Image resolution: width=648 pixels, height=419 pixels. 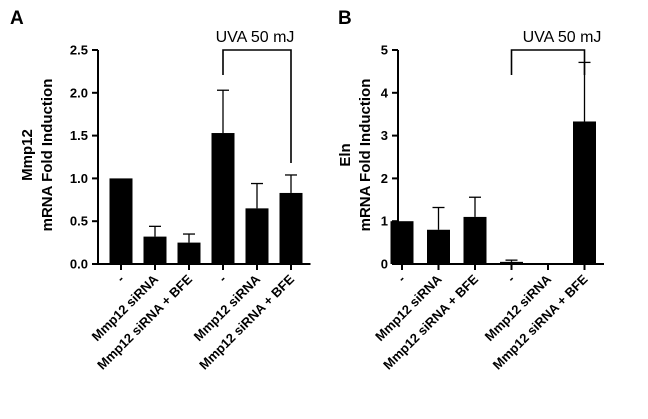 What do you see at coordinates (384, 221) in the screenshot?
I see `y-tick-label: 1` at bounding box center [384, 221].